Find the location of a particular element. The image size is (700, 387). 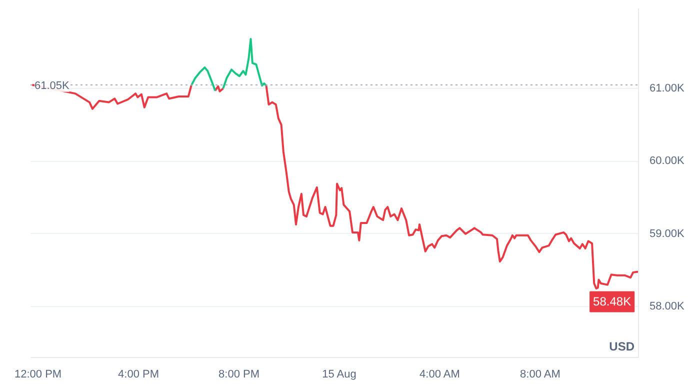

y-tick-label: 60.00K is located at coordinates (668, 161).